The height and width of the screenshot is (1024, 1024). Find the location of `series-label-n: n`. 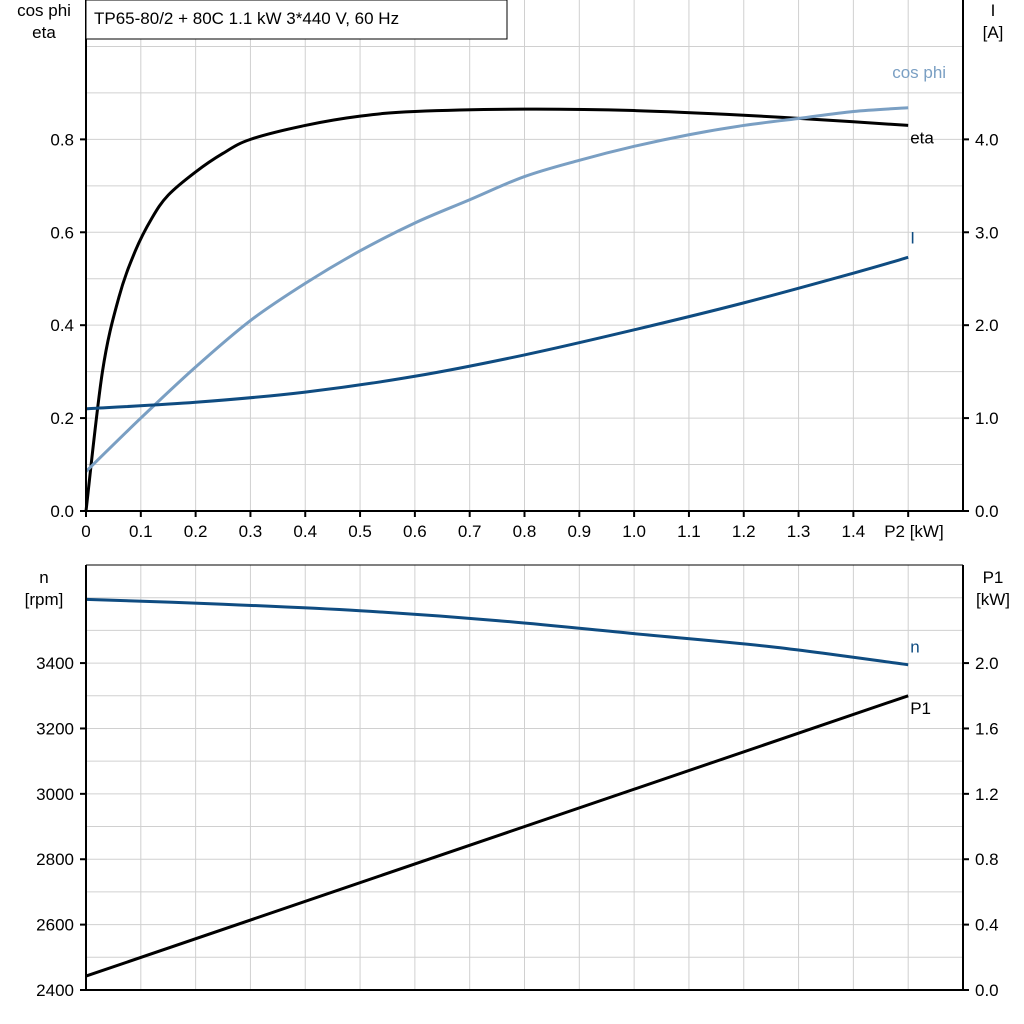

series-label-n: n is located at coordinates (914, 647).